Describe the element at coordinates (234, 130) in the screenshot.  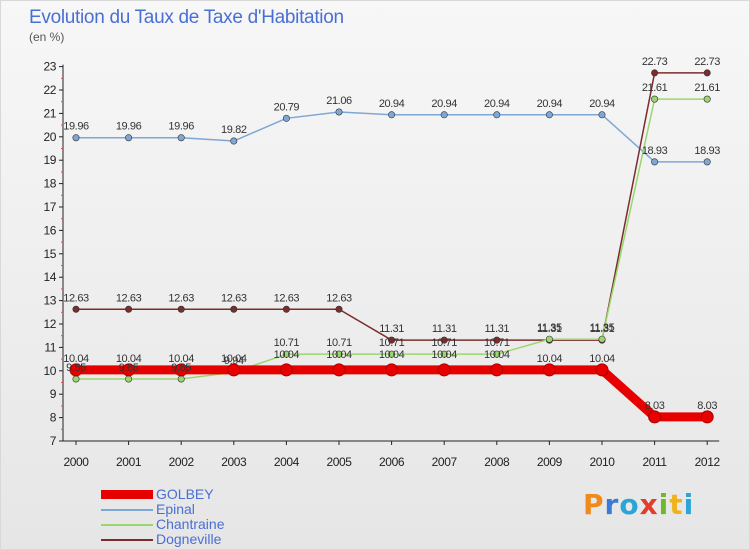
I see `data-label-epinal: 19.82` at that location.